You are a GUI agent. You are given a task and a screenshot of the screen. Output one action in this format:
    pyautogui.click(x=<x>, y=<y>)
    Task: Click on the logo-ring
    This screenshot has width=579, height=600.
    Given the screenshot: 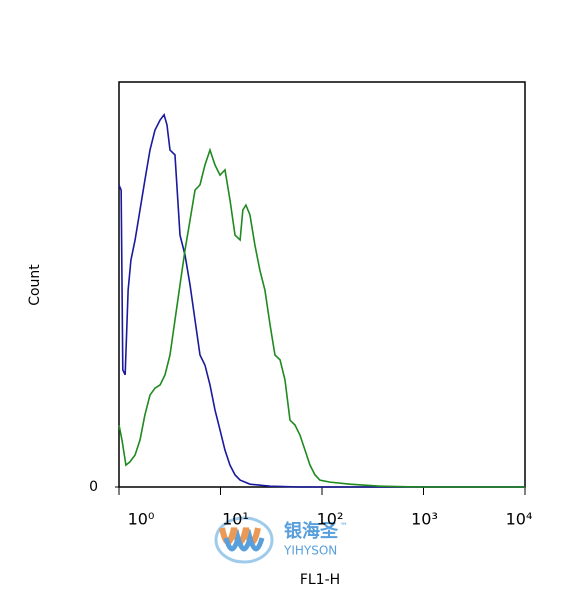 What is the action you would take?
    pyautogui.click(x=244, y=540)
    